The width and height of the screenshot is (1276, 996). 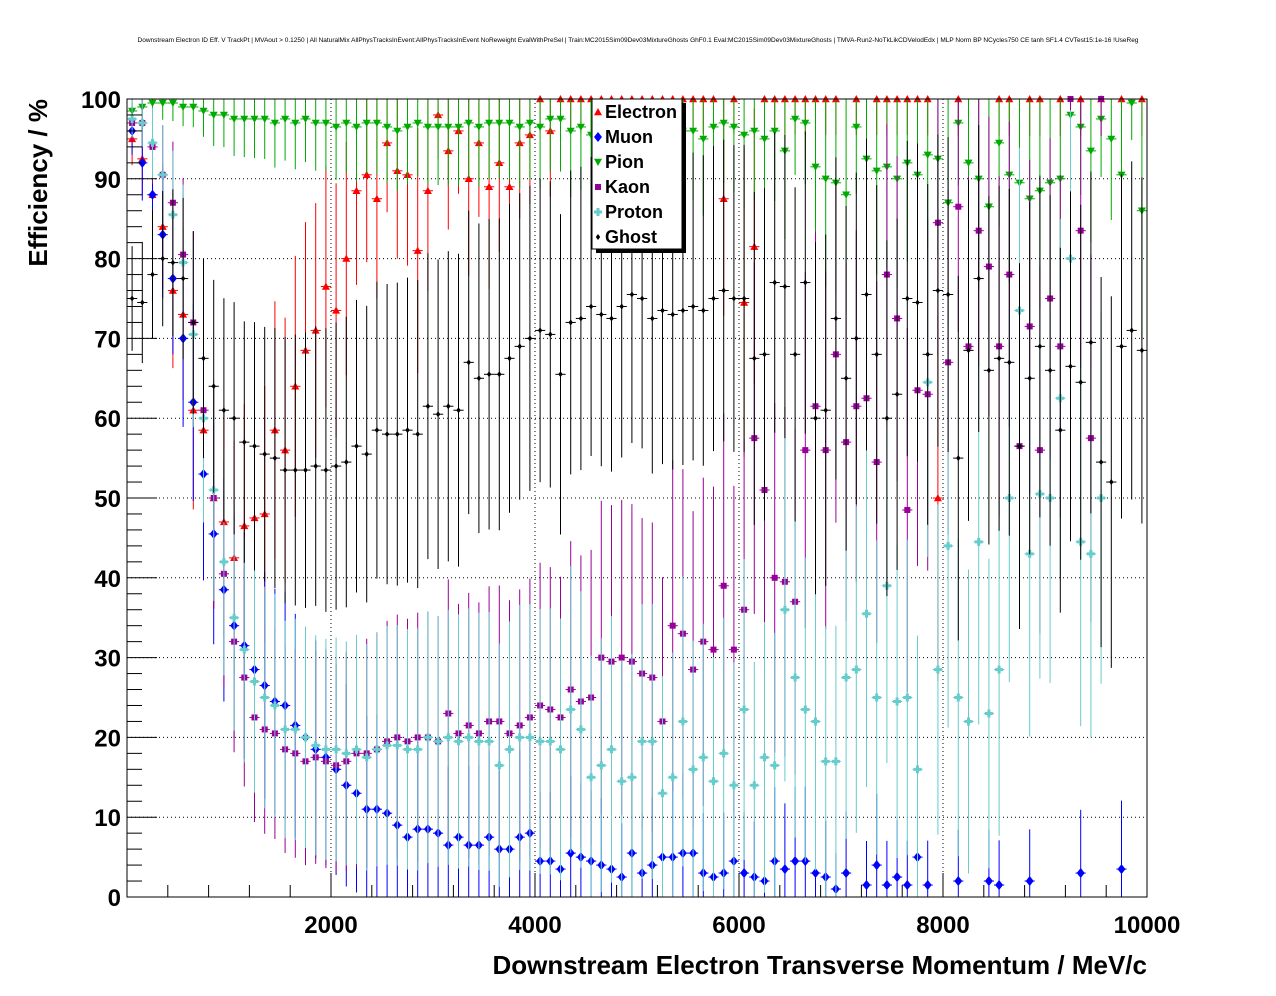 I want to click on legend-entry-kaon: Kaon, so click(x=622, y=187).